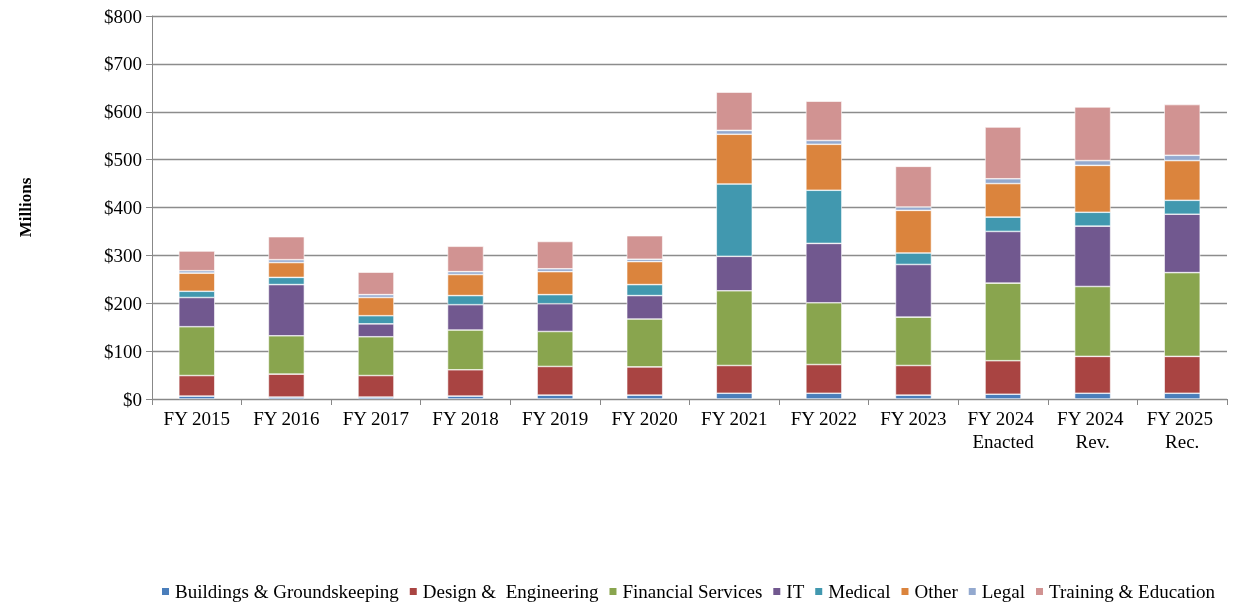 The image size is (1235, 608). What do you see at coordinates (123, 112) in the screenshot?
I see `y-tick-label: $600` at bounding box center [123, 112].